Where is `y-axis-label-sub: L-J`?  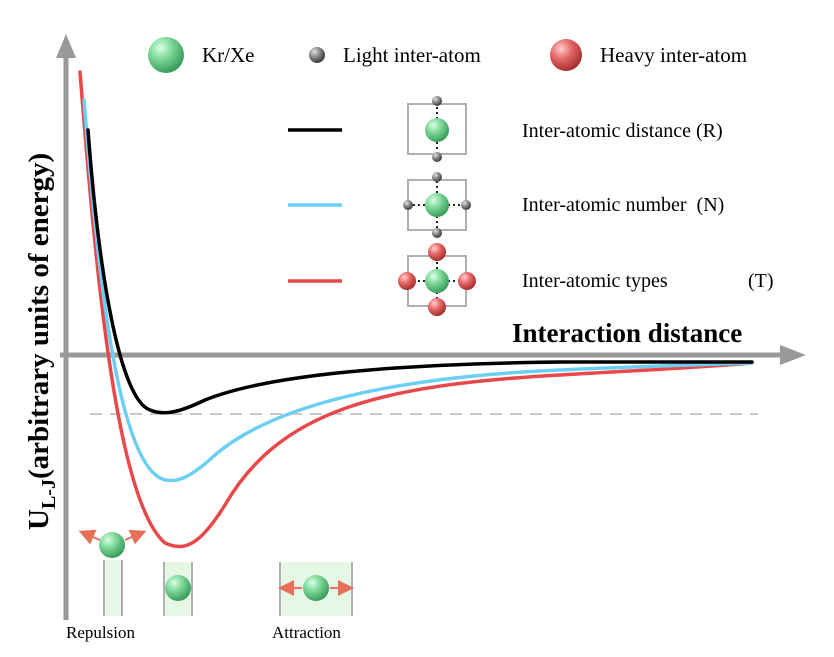 y-axis-label-sub: L-J is located at coordinates (49, 494).